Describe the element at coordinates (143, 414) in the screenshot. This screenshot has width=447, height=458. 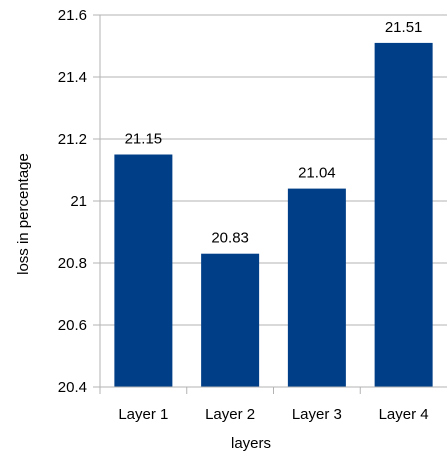
I see `x-tick-label: Layer 1` at that location.